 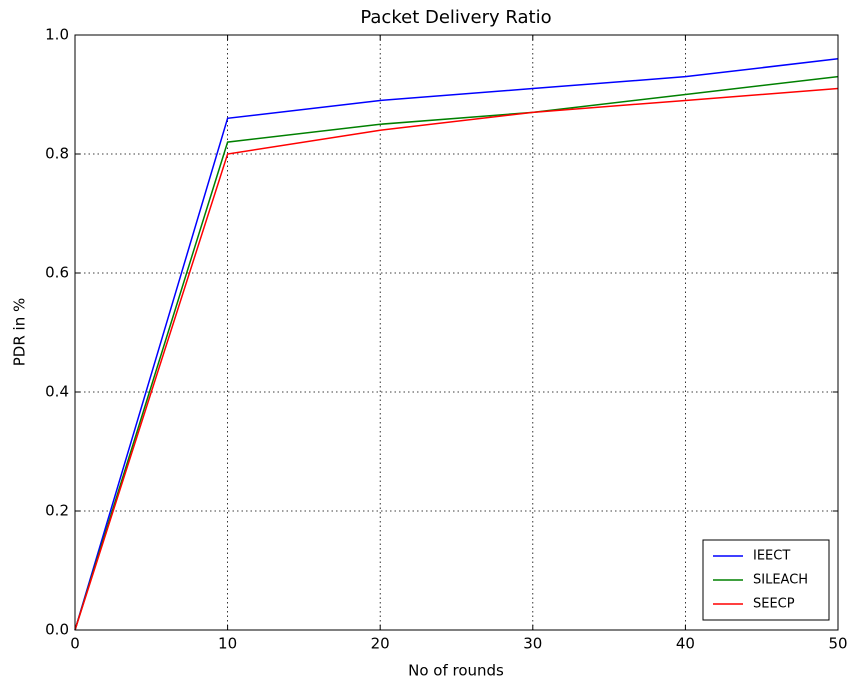 What do you see at coordinates (57, 392) in the screenshot?
I see `y-tick-label: 0.4` at bounding box center [57, 392].